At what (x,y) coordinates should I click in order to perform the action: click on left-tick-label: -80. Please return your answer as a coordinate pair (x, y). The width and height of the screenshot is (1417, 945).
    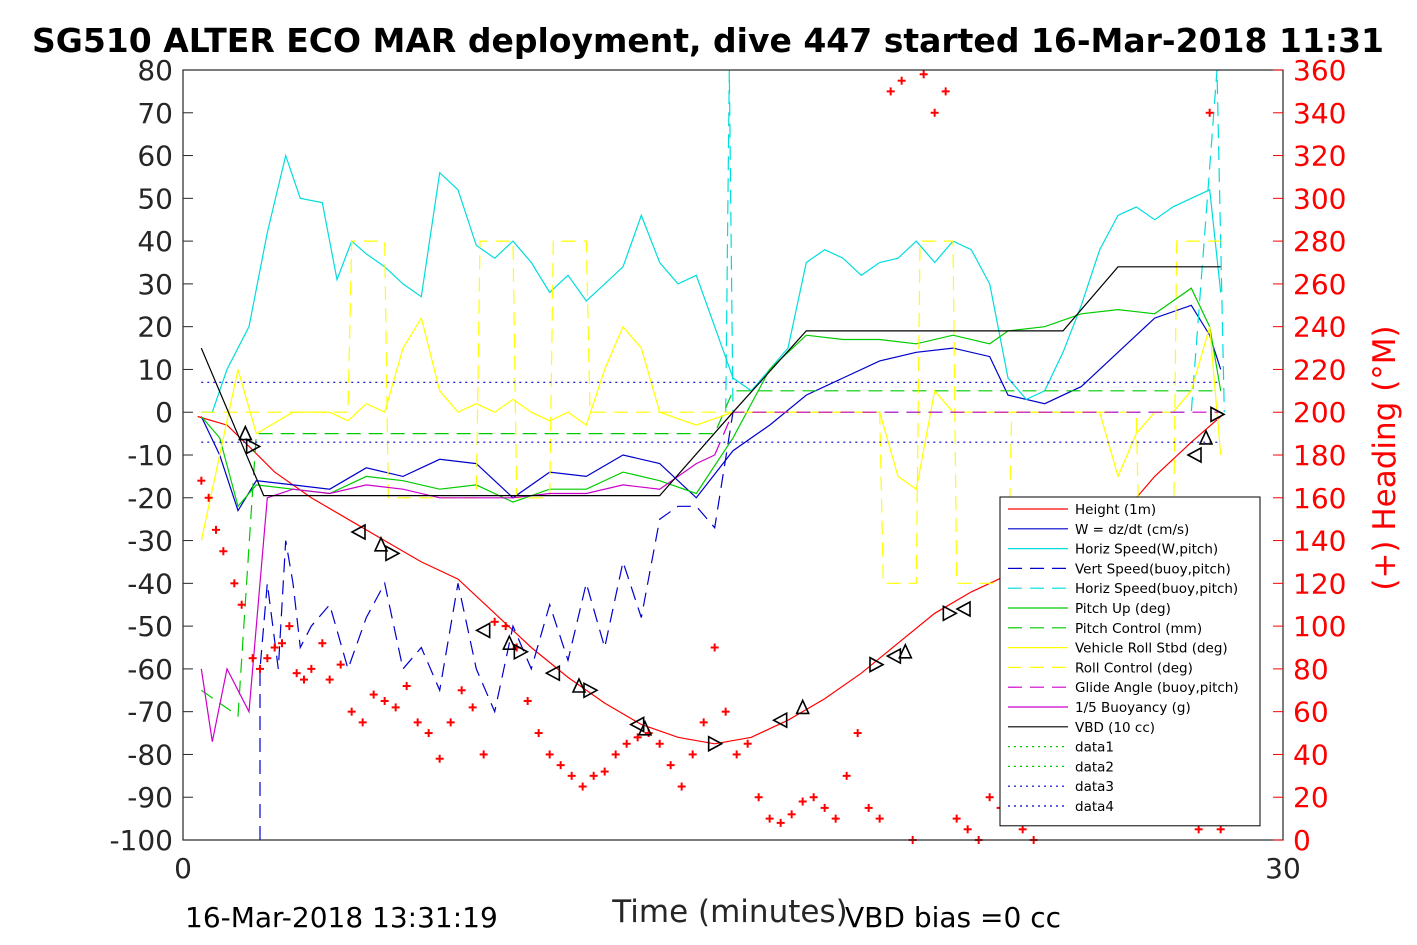
    Looking at the image, I should click on (150, 754).